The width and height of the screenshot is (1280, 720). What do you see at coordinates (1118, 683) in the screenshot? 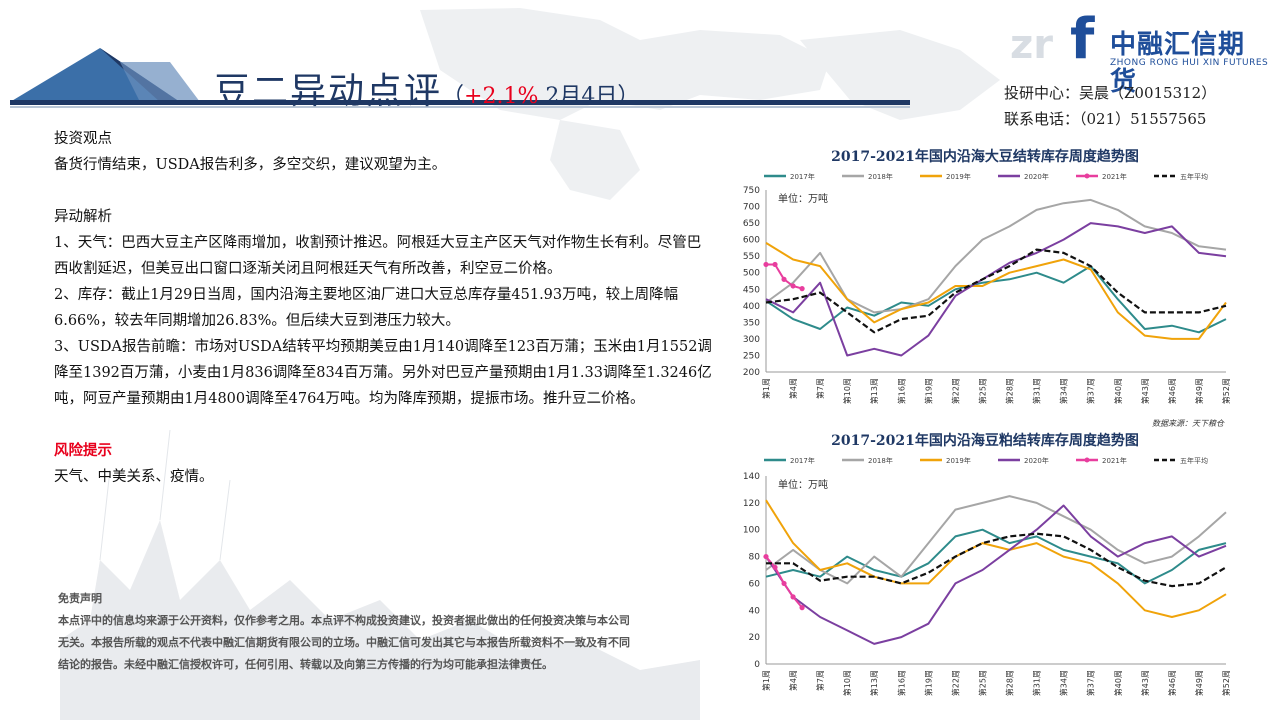
I see `x-tick-label: 第40周` at bounding box center [1118, 683].